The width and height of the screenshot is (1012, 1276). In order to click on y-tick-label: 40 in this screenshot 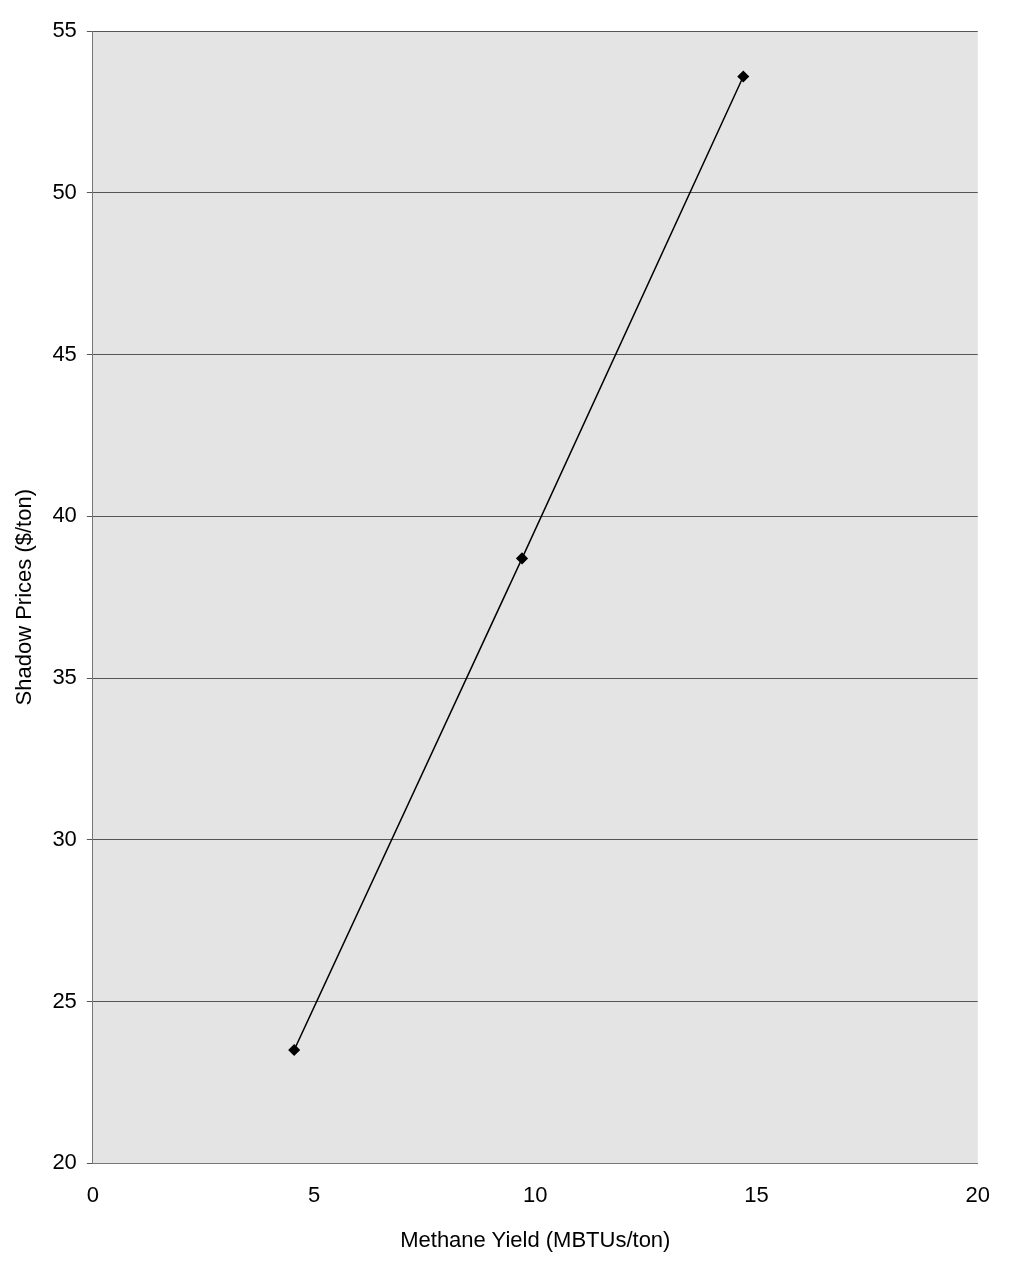, I will do `click(64, 515)`.